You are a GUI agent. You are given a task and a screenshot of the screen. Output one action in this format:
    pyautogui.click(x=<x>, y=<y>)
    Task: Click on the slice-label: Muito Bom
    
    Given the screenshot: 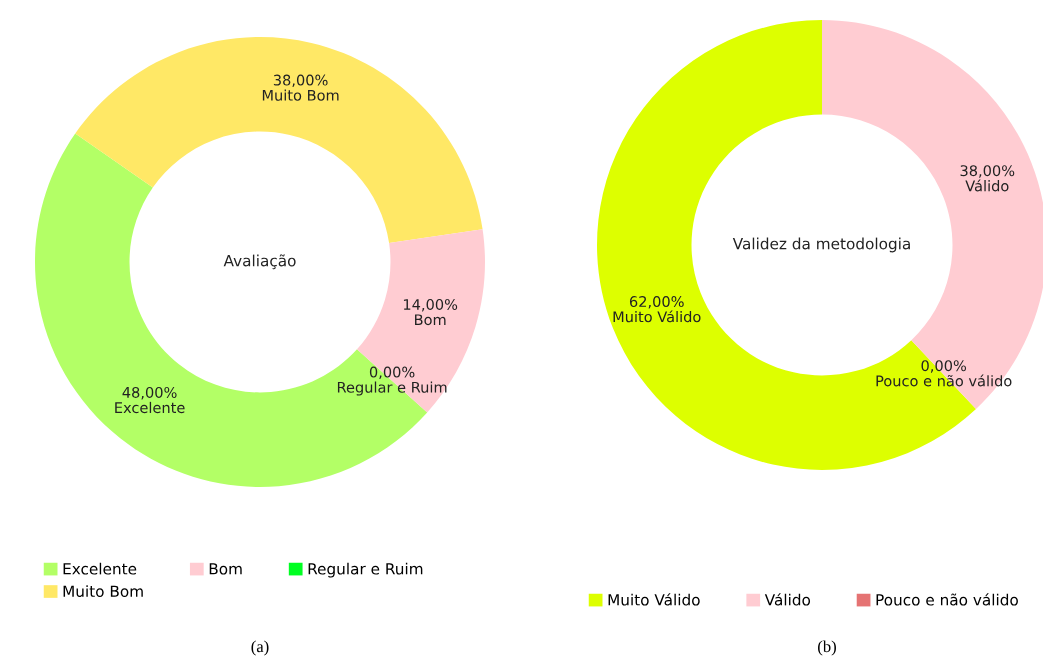 What is the action you would take?
    pyautogui.click(x=300, y=95)
    